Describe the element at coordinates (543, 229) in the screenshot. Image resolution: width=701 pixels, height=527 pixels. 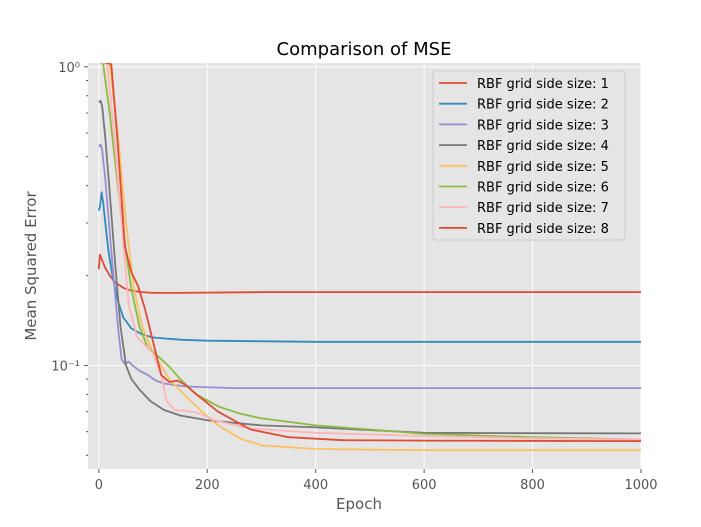
I see `legend-entry-8: RBF grid side size: 8` at that location.